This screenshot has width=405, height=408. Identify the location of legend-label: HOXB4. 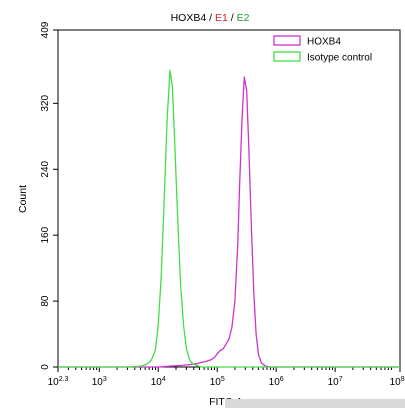
(324, 42).